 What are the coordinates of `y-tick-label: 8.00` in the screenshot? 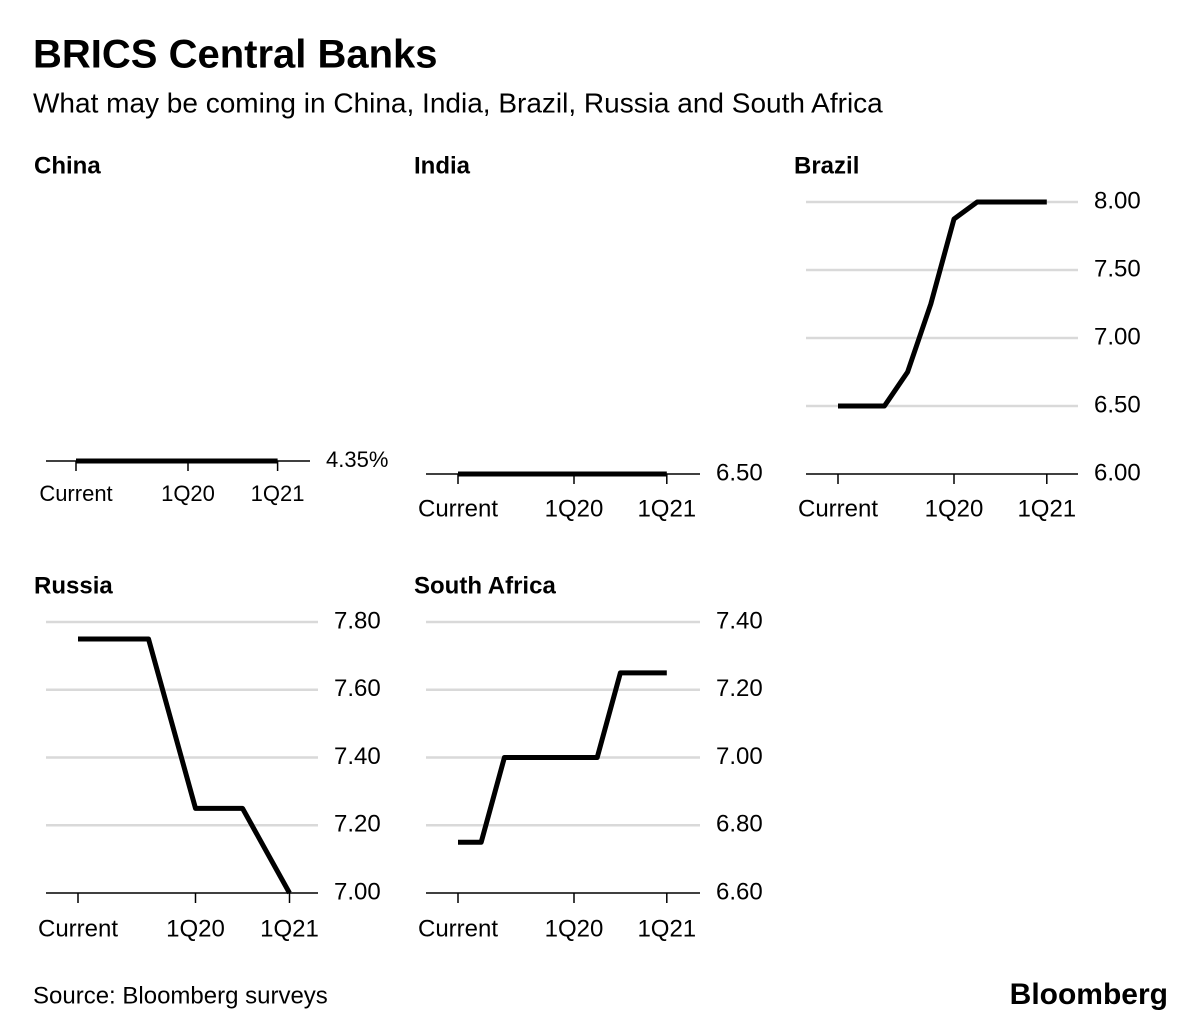 It's located at (1117, 200).